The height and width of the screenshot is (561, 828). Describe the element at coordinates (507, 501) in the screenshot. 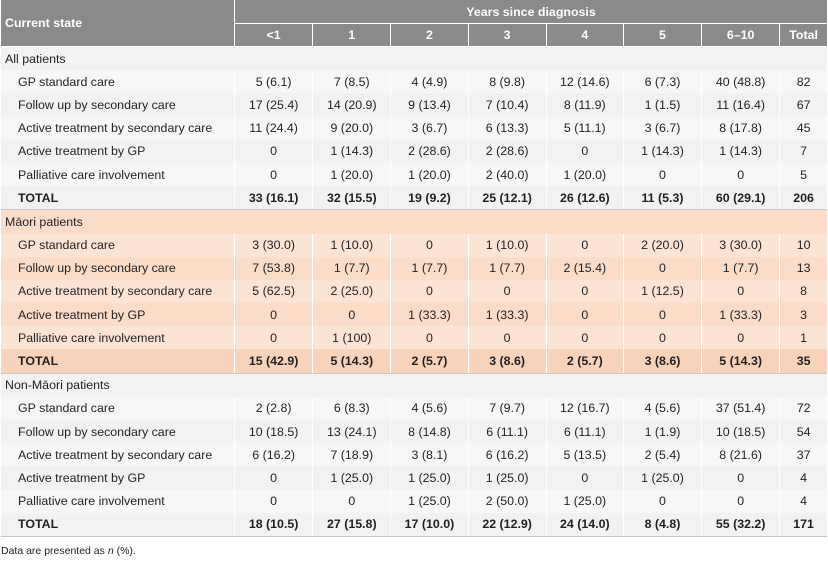

I see `table-cell: 2 (50.0)` at that location.